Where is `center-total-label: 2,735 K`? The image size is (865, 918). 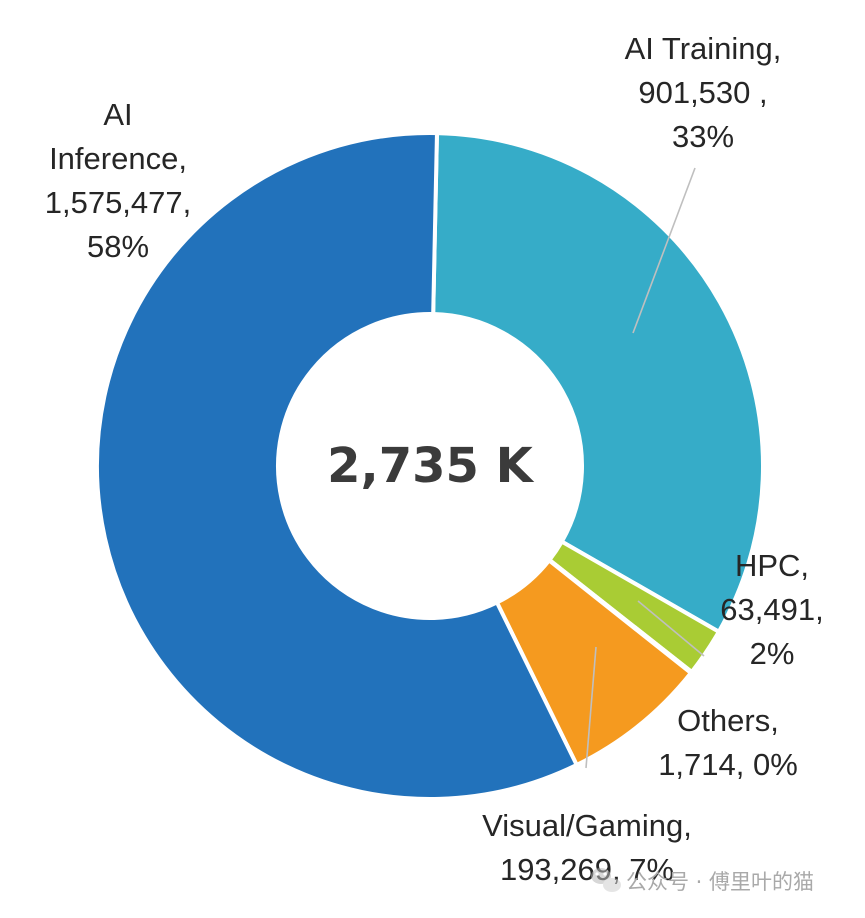
center-total-label: 2,735 K is located at coordinates (431, 466).